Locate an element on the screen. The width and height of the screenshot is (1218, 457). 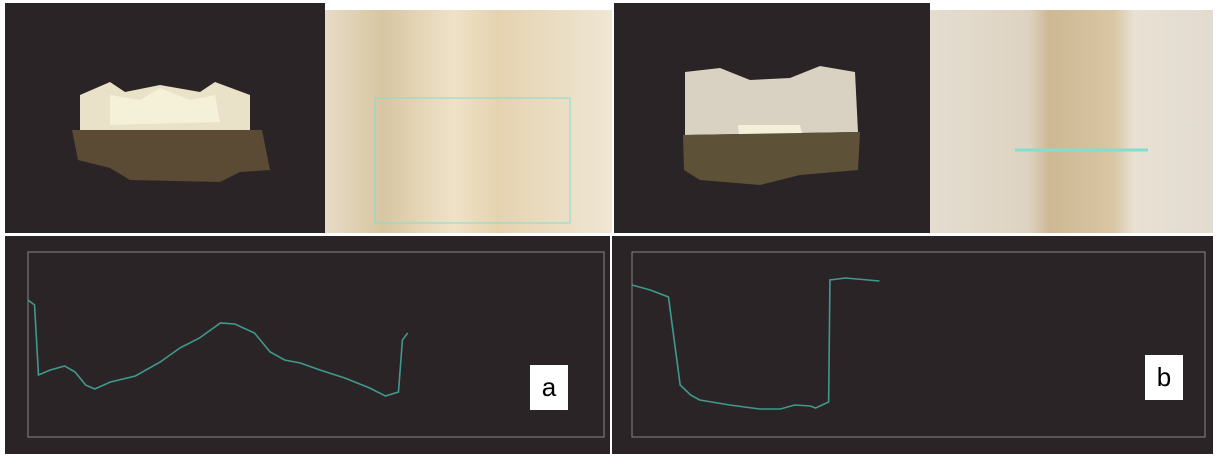
panel-label: a is located at coordinates (549, 387).